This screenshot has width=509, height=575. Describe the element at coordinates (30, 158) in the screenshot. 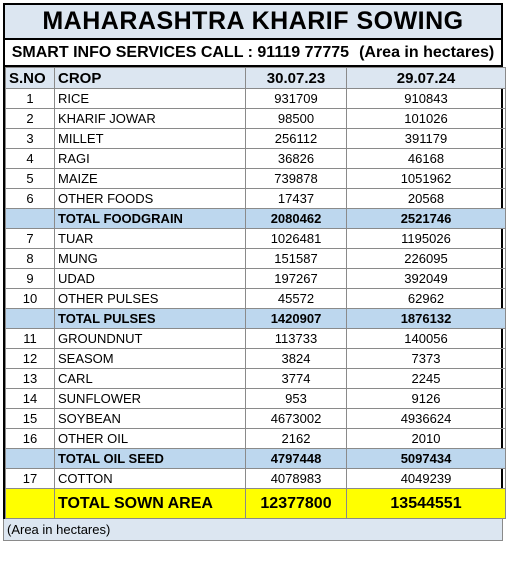

I see `cell-sno: 4` at that location.